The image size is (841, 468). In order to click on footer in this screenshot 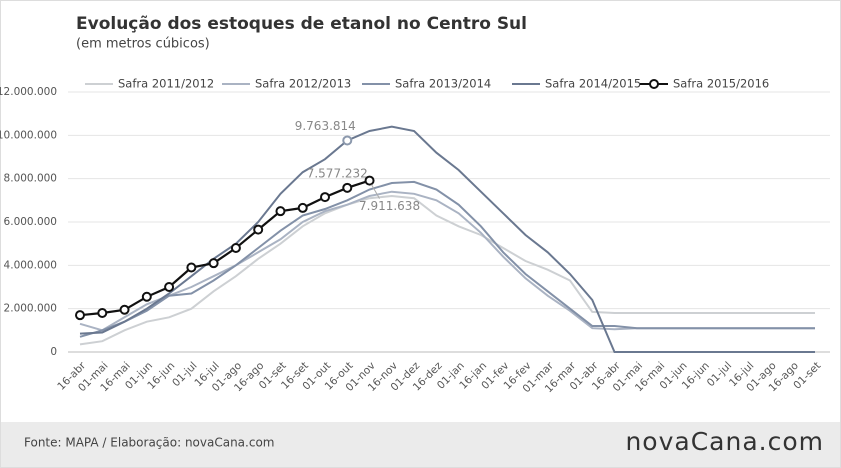, I will do `click(420, 444)`.